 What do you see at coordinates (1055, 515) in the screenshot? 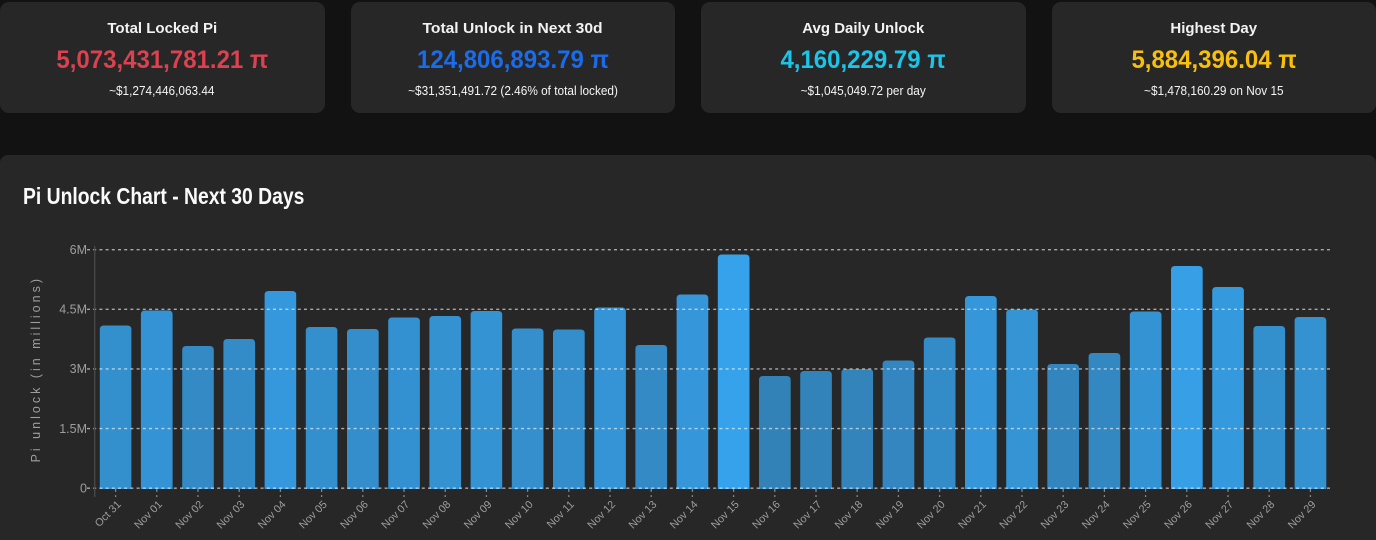
I see `svg-text: Nov 23` at bounding box center [1055, 515].